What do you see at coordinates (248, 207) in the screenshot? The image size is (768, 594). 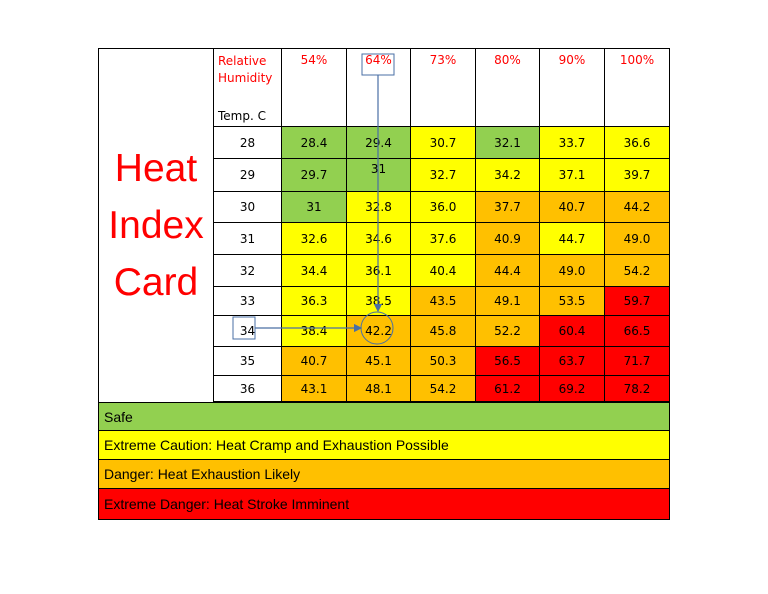 I see `temp-row-label-30: 30` at bounding box center [248, 207].